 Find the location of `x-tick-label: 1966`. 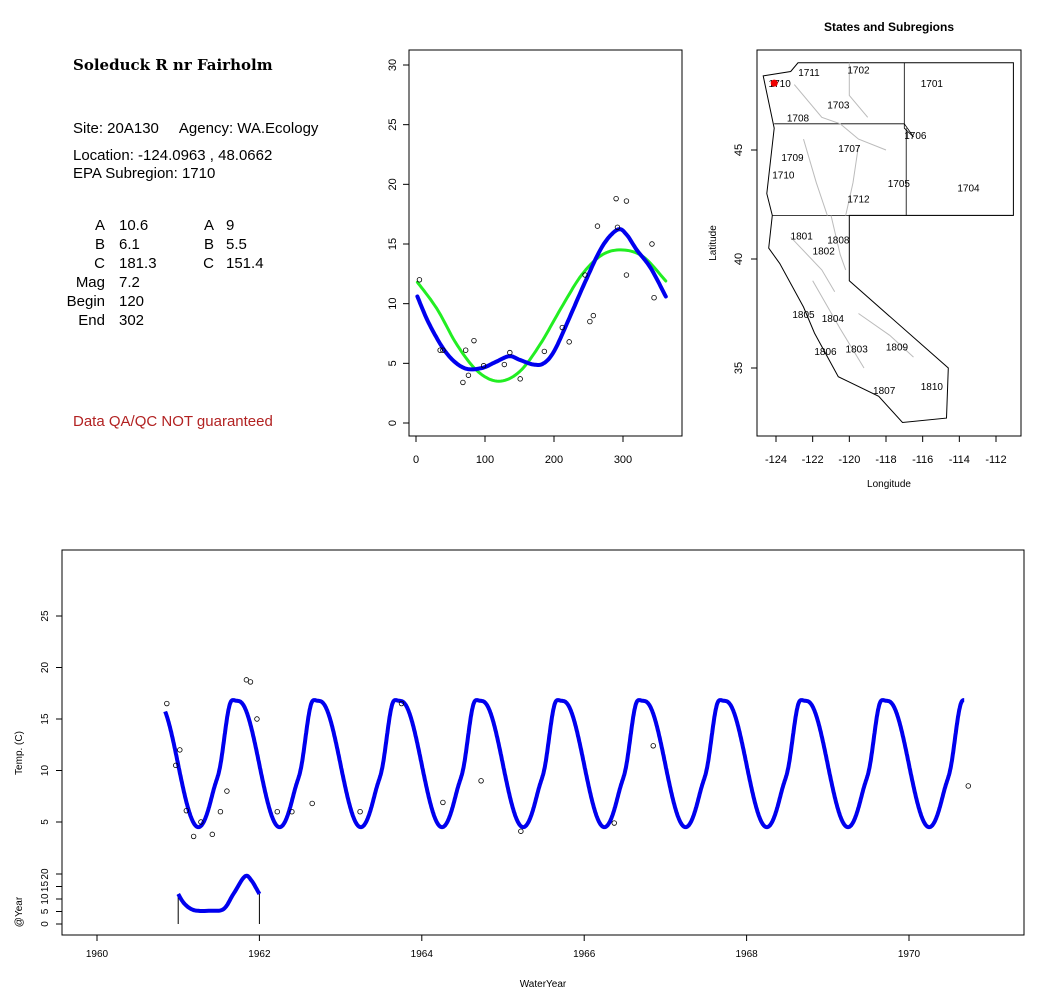

x-tick-label: 1966 is located at coordinates (584, 954).